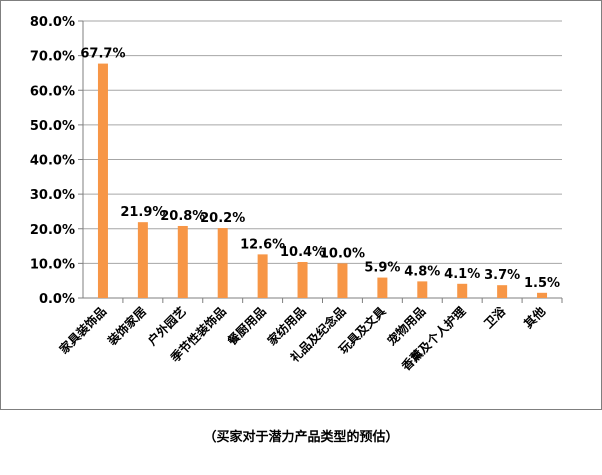 The width and height of the screenshot is (602, 475). What do you see at coordinates (222, 218) in the screenshot?
I see `data-label: 20.2%` at bounding box center [222, 218].